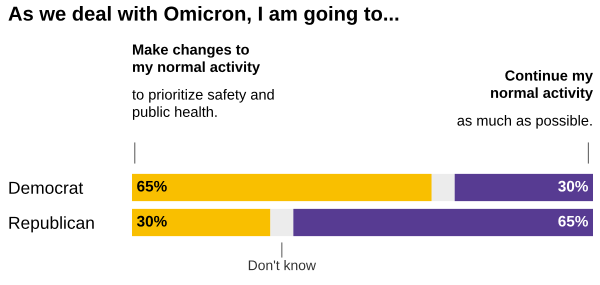  Describe the element at coordinates (46, 188) in the screenshot. I see `y-tick-label: Democrat` at that location.